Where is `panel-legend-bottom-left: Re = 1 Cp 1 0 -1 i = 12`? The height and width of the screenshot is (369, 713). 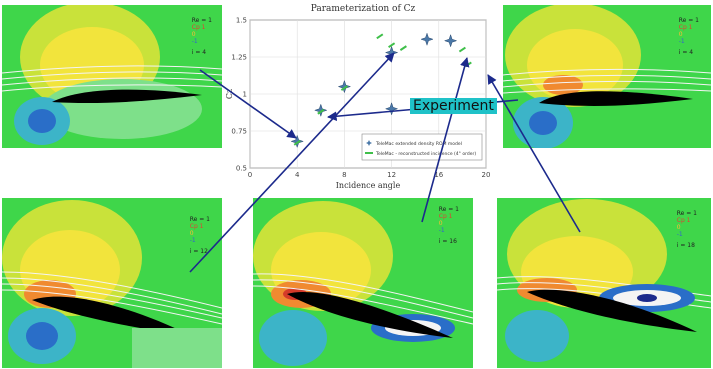 panel-legend-bottom-left: Re = 1 Cp 1 0 -1 i = 12 is located at coordinates (200, 235).